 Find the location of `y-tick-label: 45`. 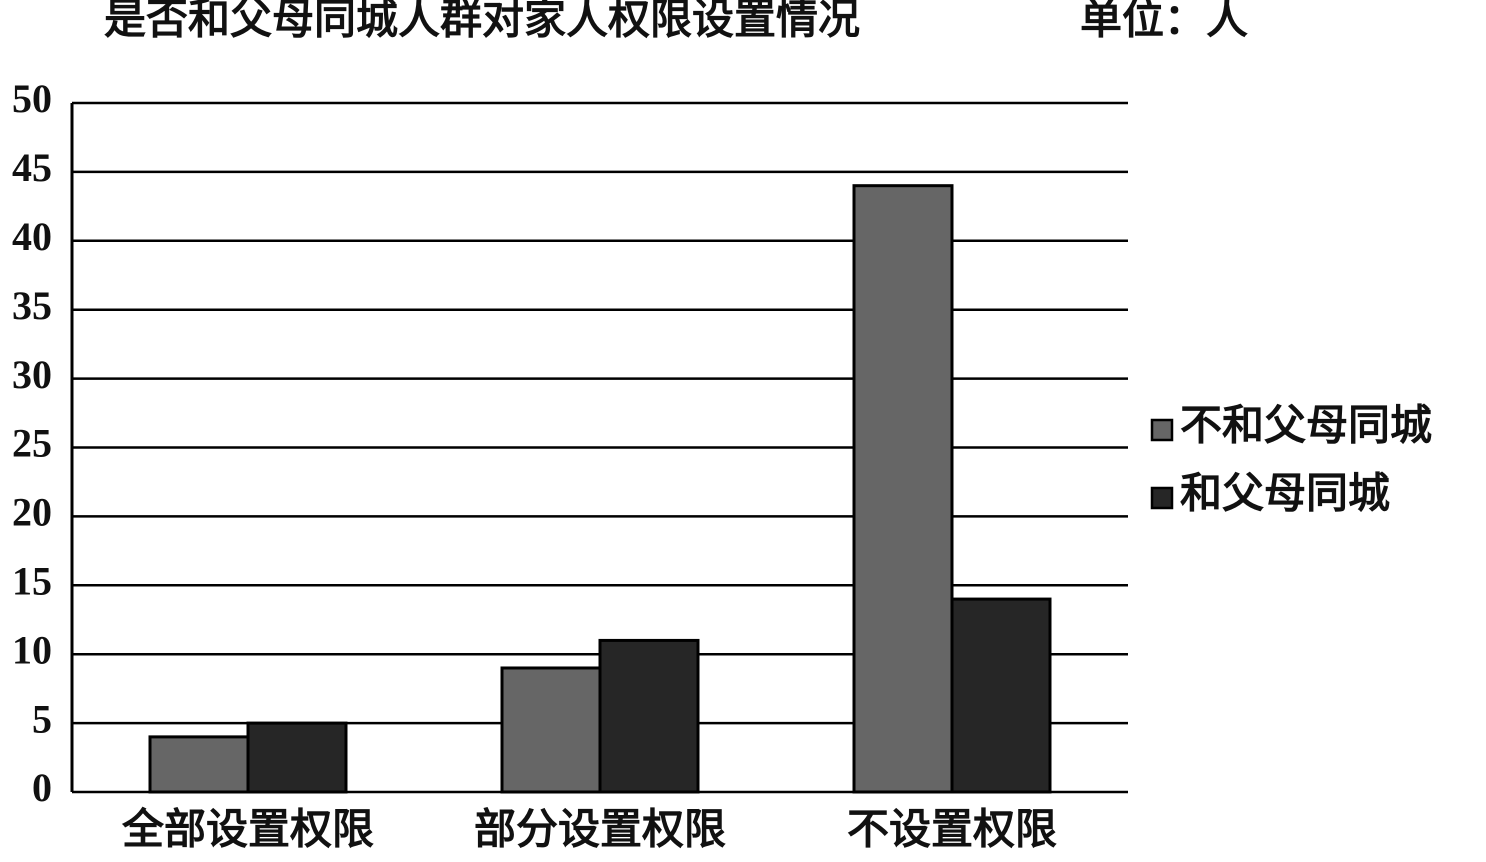

y-tick-label: 45 is located at coordinates (32, 167).